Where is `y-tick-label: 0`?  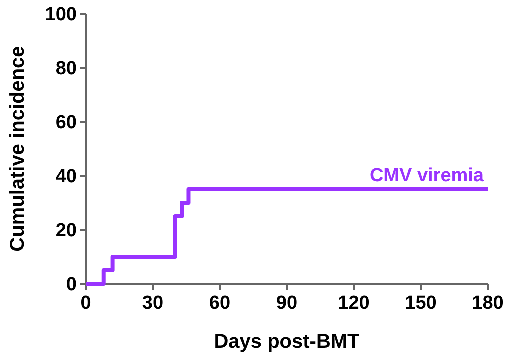 y-tick-label: 0 is located at coordinates (71, 285).